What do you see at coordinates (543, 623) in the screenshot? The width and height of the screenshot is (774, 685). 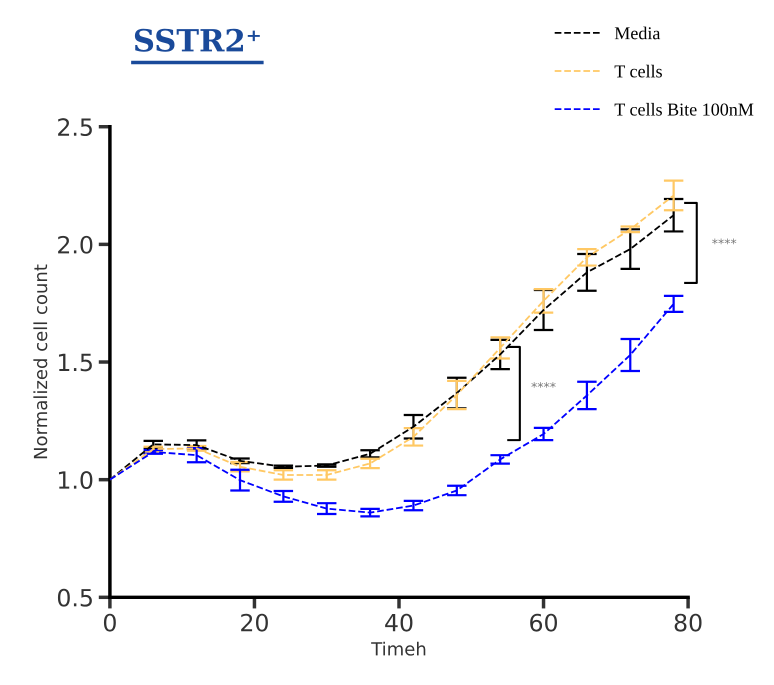 I see `x-tick-label: 60` at bounding box center [543, 623].